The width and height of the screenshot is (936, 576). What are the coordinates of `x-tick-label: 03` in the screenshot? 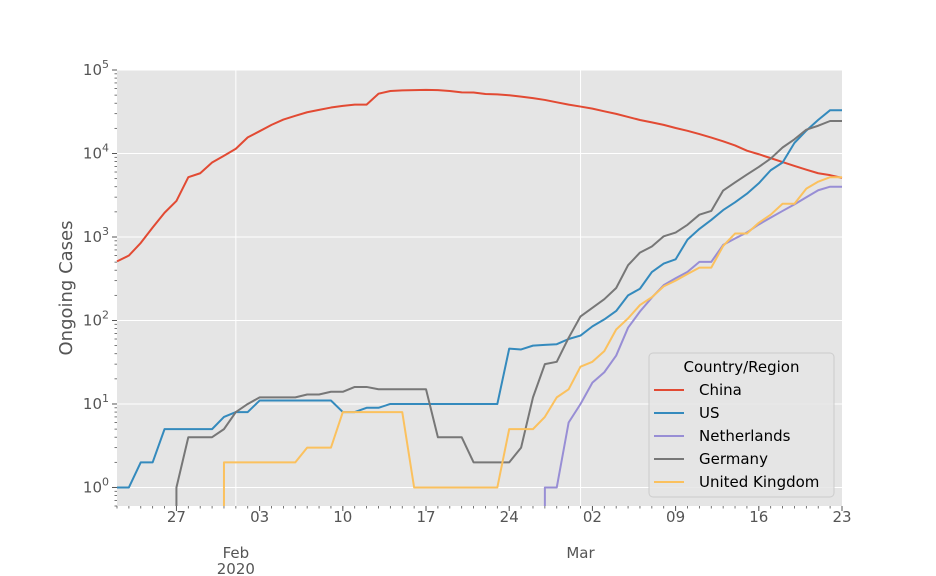 It's located at (259, 517).